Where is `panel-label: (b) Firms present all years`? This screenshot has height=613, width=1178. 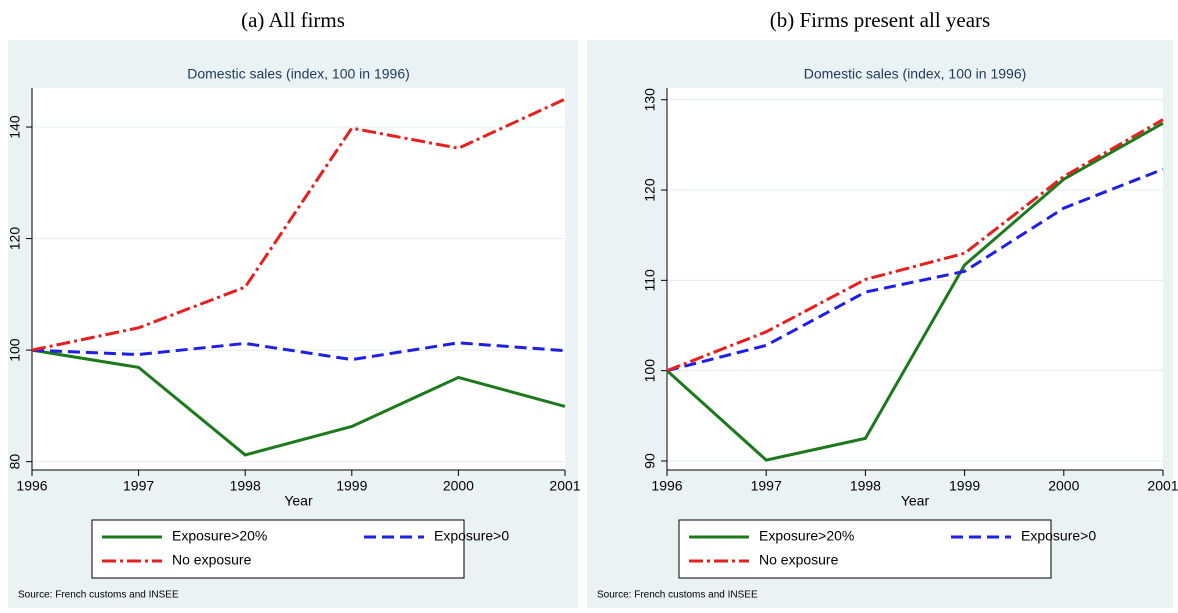
panel-label: (b) Firms present all years is located at coordinates (880, 20).